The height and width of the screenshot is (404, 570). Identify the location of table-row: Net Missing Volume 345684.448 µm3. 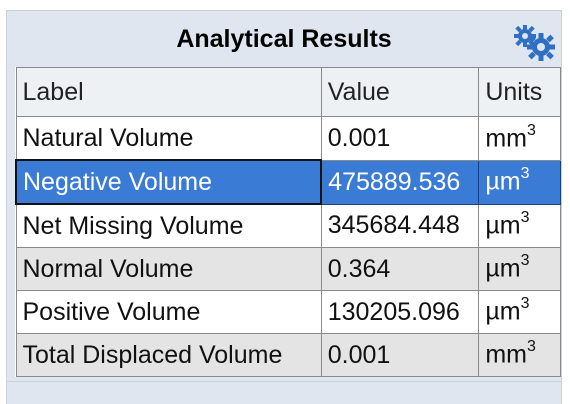
(288, 225).